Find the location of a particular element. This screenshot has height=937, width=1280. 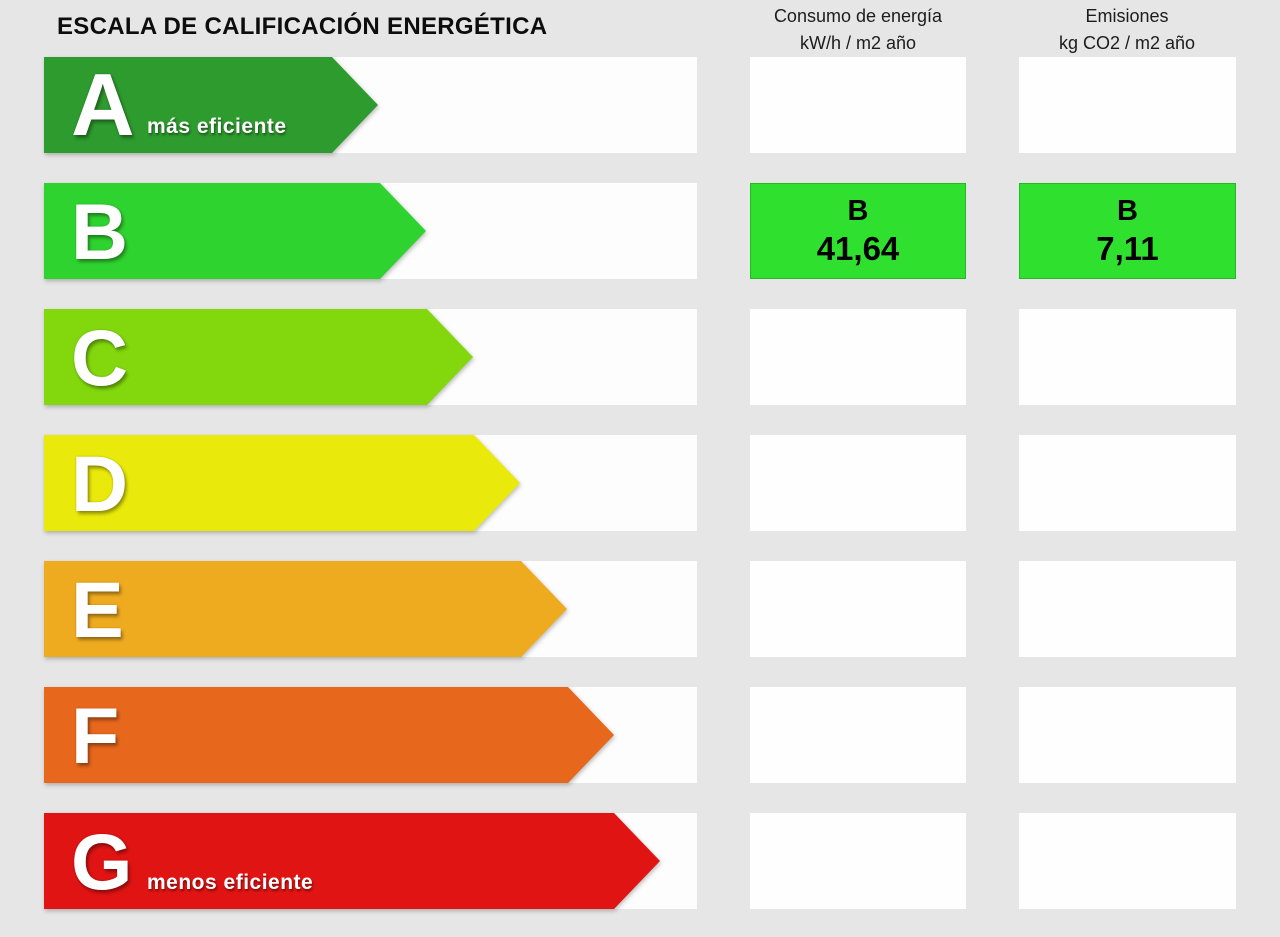

empty-cell-emisiones-E is located at coordinates (1127, 609).